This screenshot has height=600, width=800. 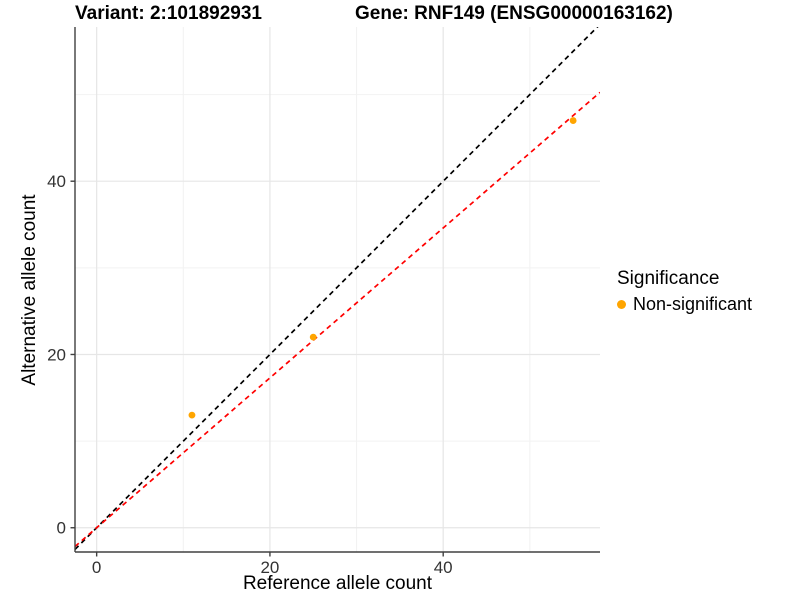 I want to click on y-tick-label: 0, so click(x=61, y=528).